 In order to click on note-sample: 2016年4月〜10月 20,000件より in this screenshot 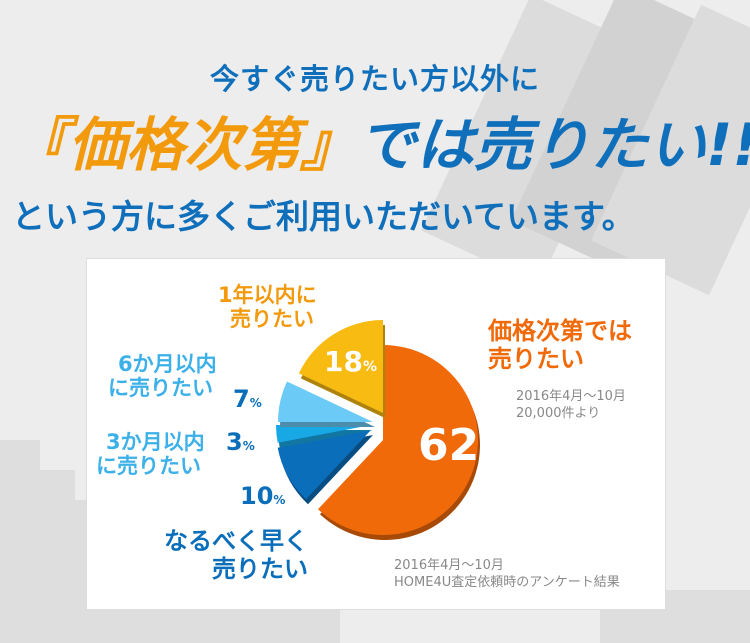, I will do `click(571, 406)`.